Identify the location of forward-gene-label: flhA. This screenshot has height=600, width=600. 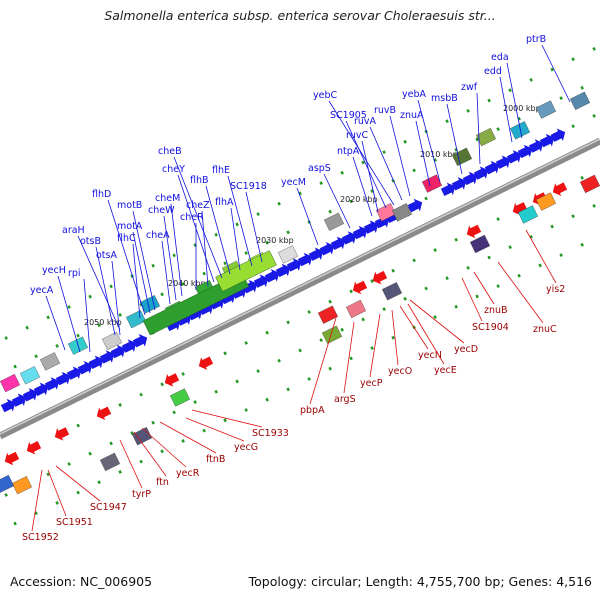
(224, 202).